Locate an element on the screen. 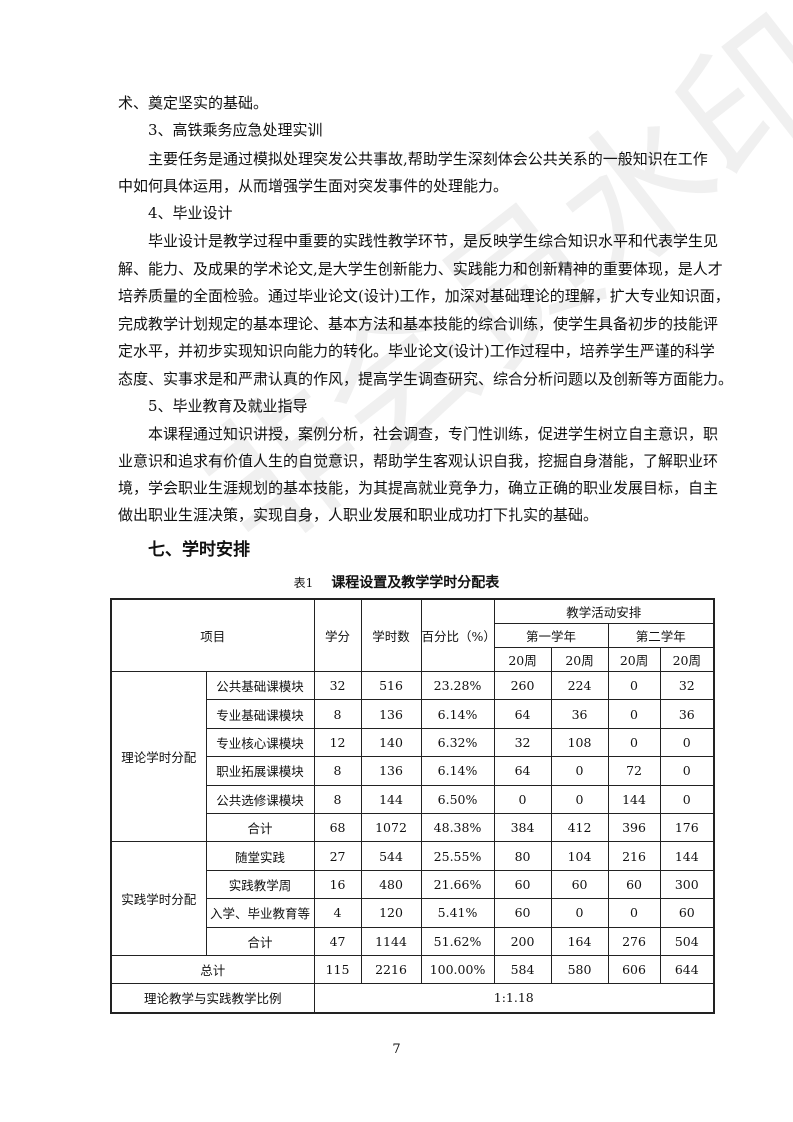  header-item: 项目 is located at coordinates (212, 635).